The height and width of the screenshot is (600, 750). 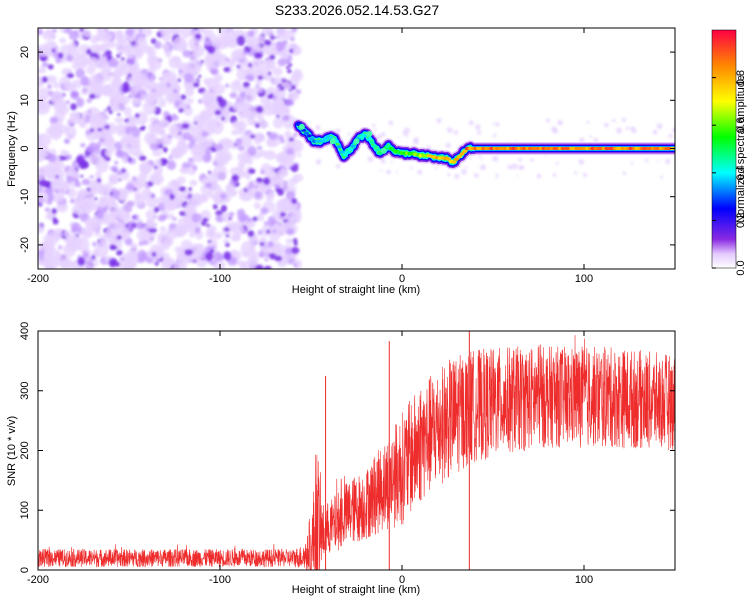 What do you see at coordinates (25, 450) in the screenshot?
I see `y-tick-label: 200` at bounding box center [25, 450].